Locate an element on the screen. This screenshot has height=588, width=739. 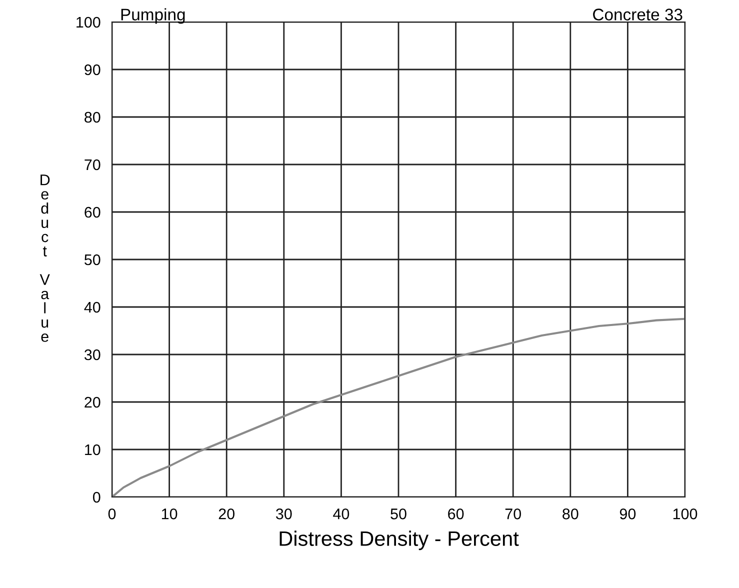
x-tick-label: 80 is located at coordinates (570, 514).